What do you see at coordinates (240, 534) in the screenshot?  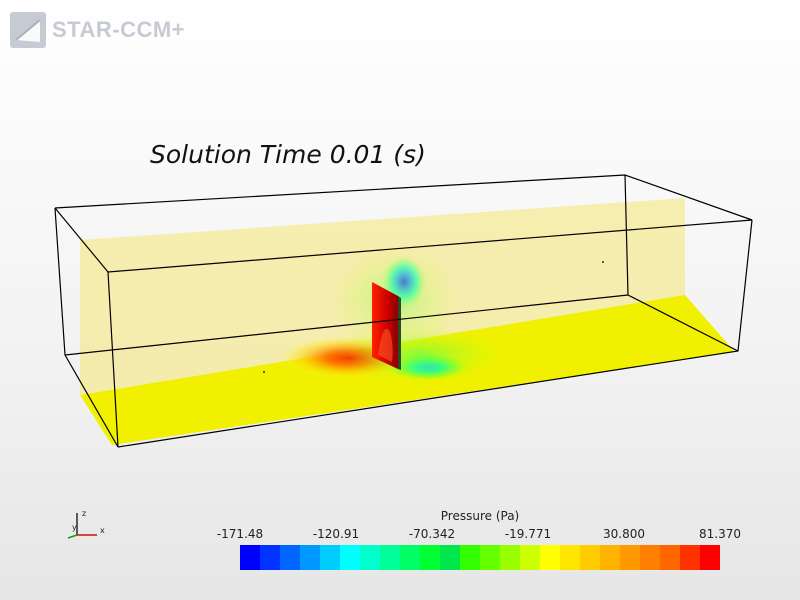 I see `legend-tick-label: -171.48` at bounding box center [240, 534].